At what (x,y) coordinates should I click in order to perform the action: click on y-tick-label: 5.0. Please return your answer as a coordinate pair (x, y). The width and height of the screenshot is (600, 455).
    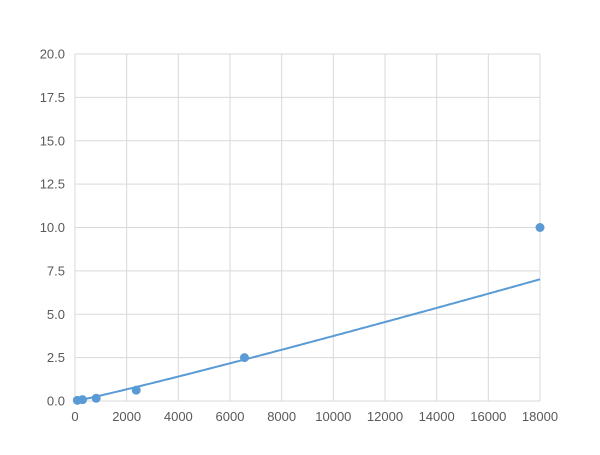
    Looking at the image, I should click on (56, 314).